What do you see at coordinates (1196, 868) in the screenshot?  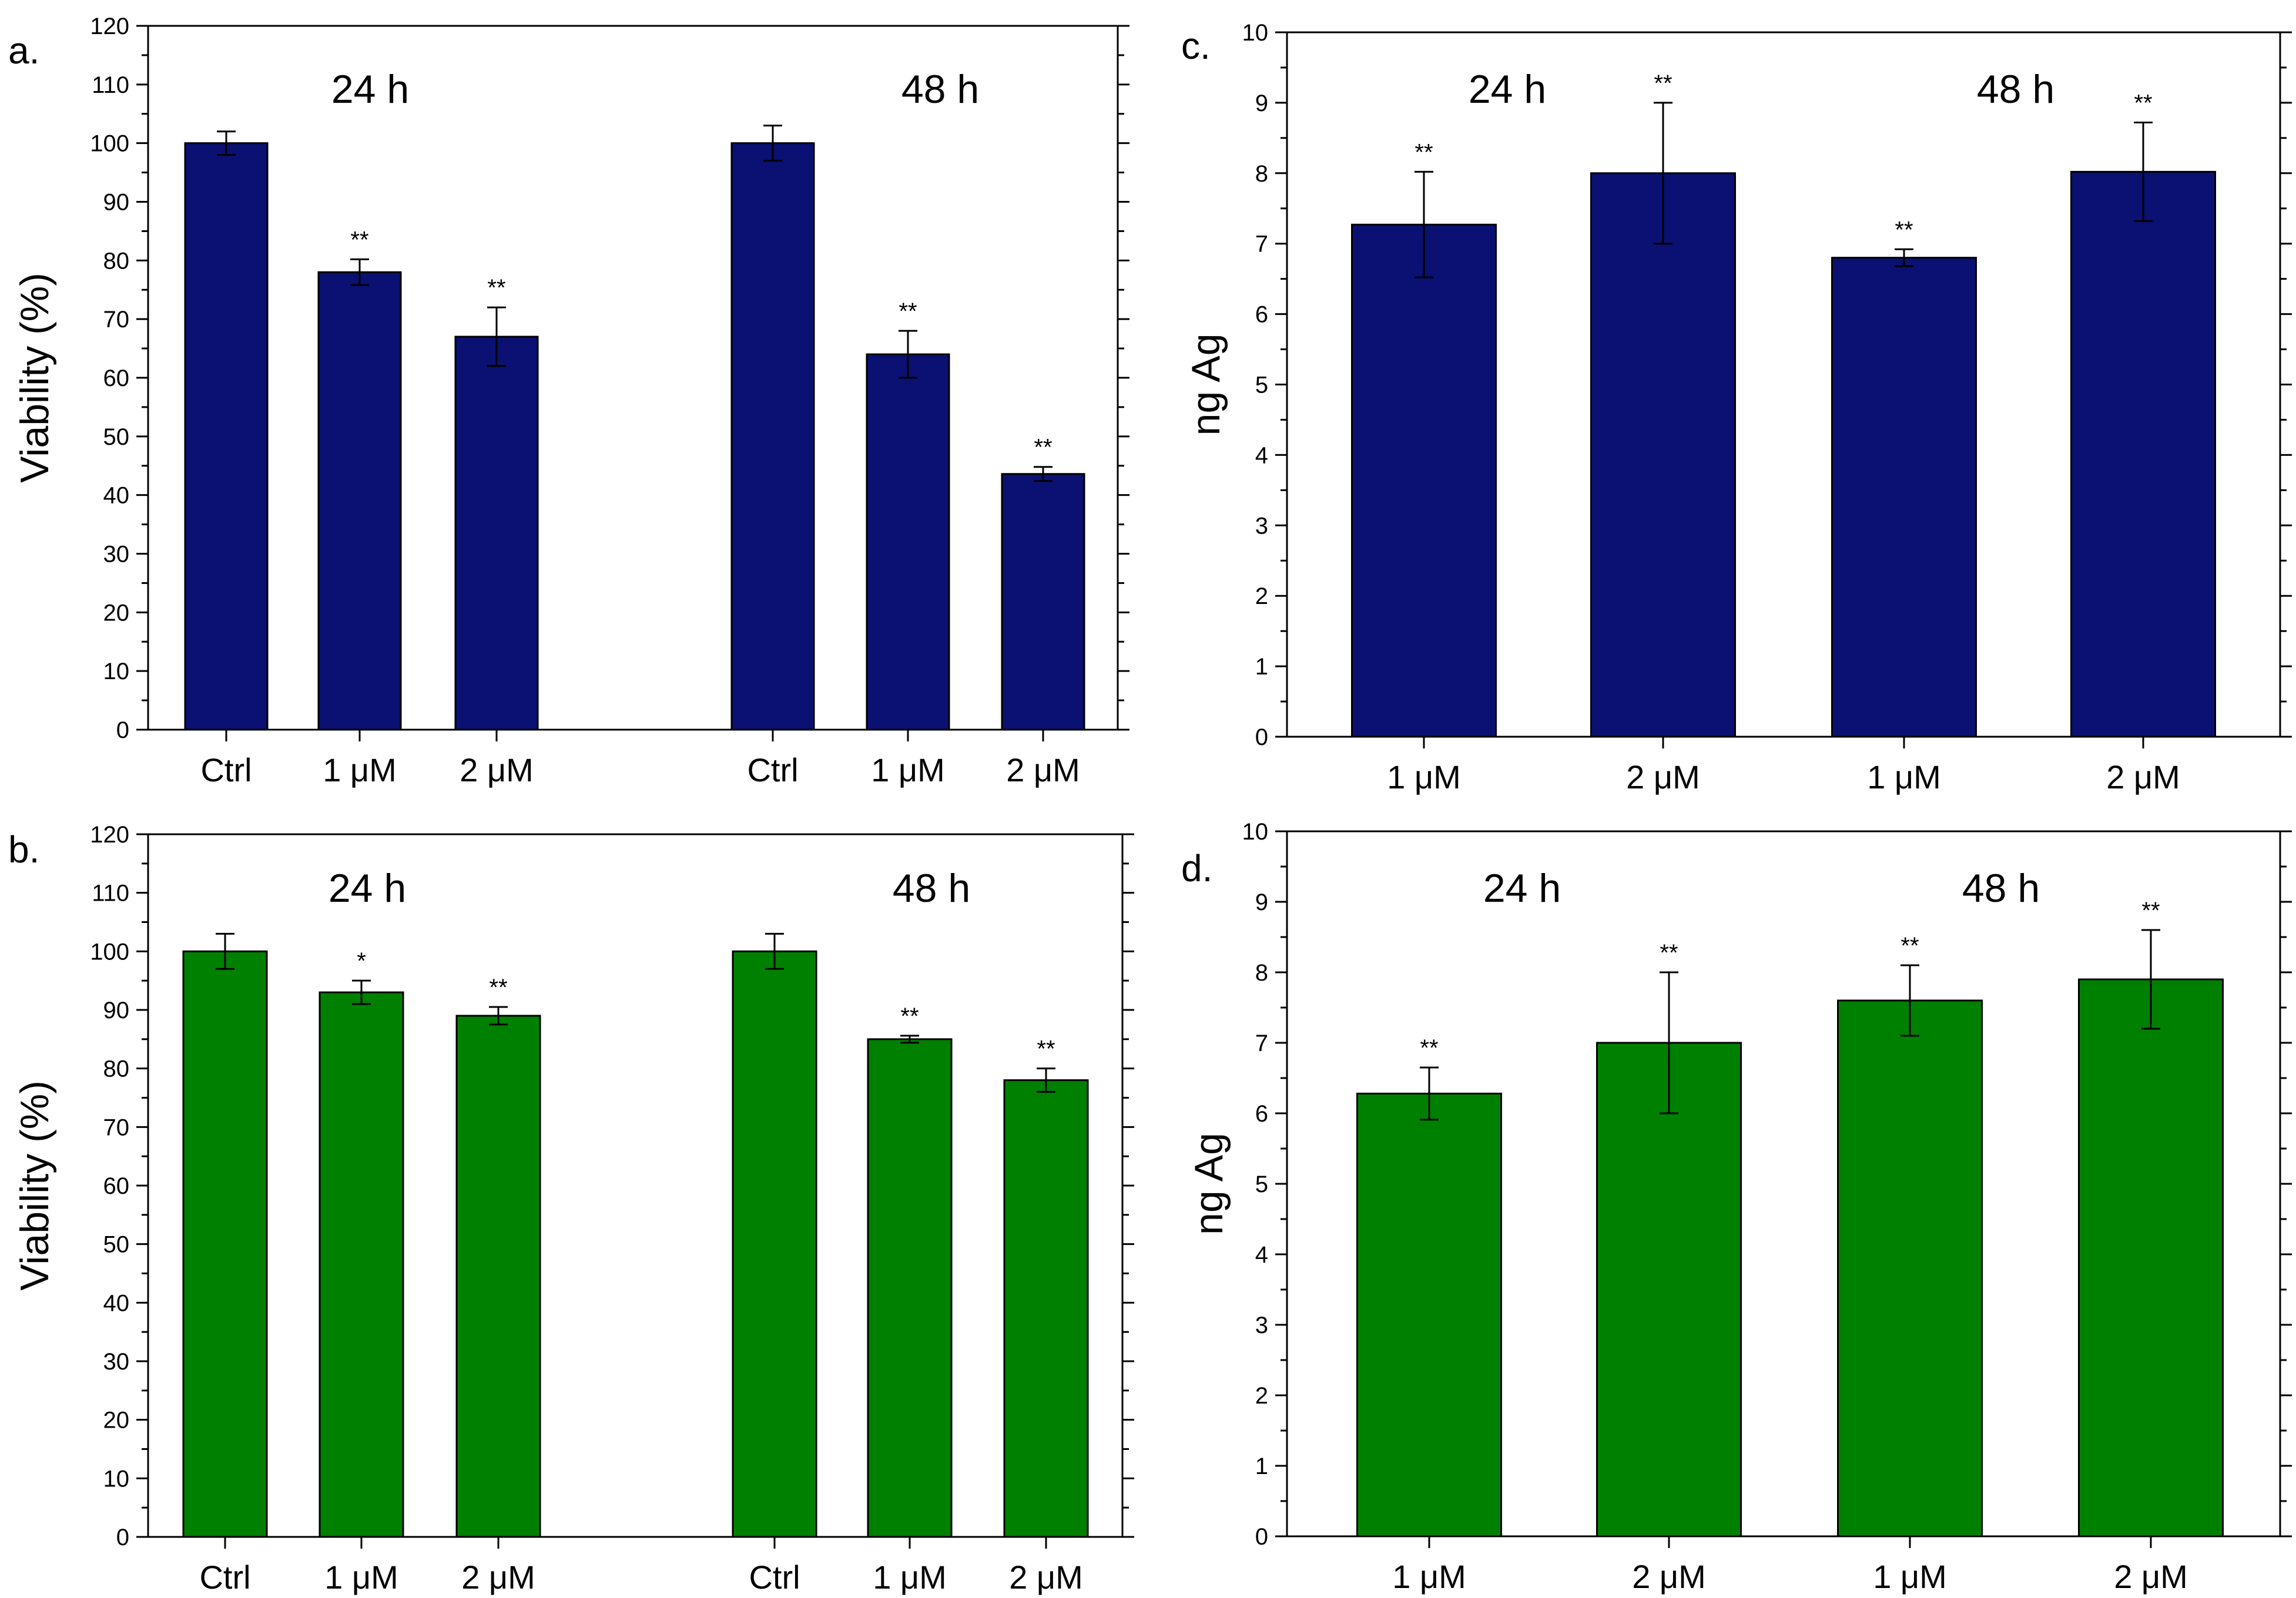 I see `panel-letter: d.` at bounding box center [1196, 868].